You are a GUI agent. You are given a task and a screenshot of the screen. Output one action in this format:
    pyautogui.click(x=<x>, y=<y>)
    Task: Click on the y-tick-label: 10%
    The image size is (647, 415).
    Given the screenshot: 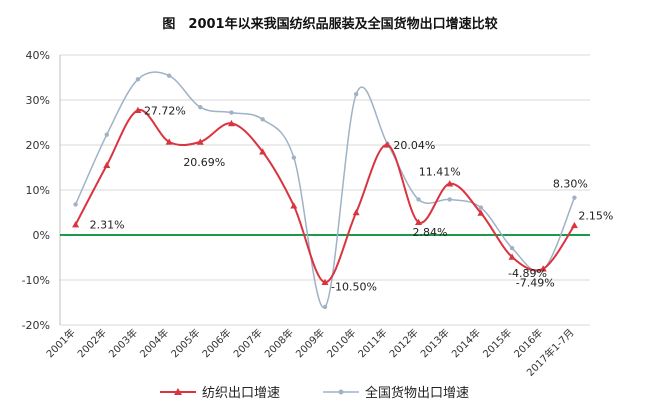 What is the action you would take?
    pyautogui.click(x=38, y=190)
    